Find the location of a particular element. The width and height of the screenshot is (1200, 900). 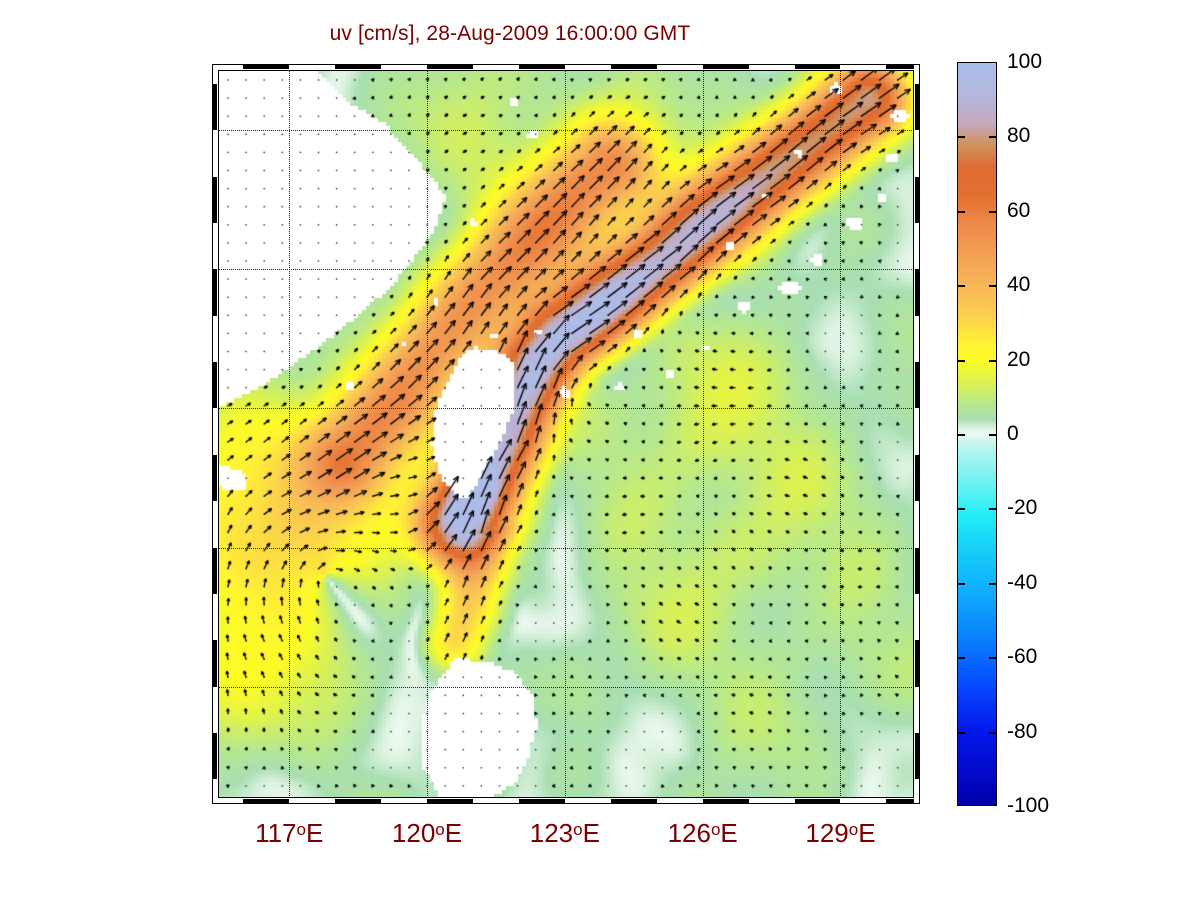

colorbar-tick-left--20 is located at coordinates (961, 509).